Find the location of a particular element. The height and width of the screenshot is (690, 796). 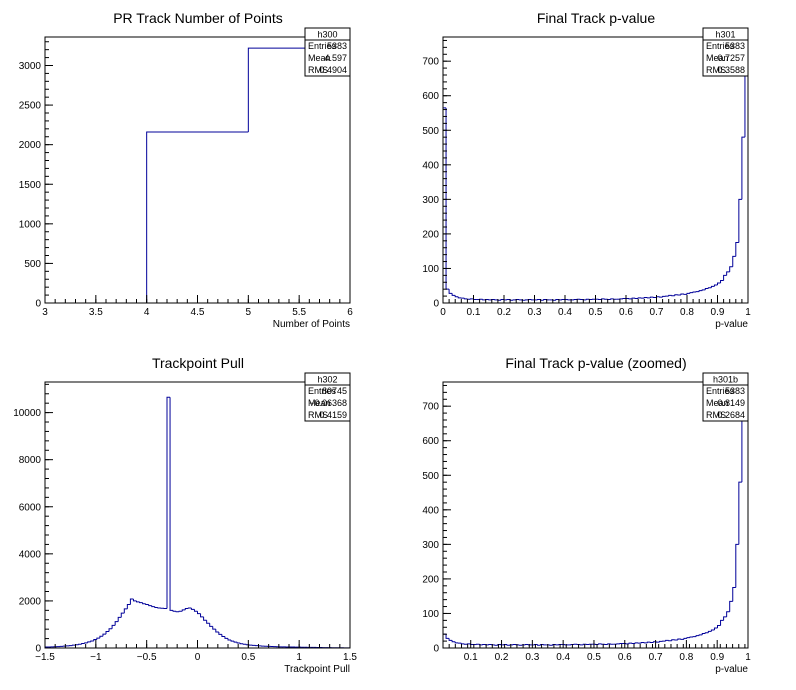

h301-stats-label-2: RMS is located at coordinates (716, 70).